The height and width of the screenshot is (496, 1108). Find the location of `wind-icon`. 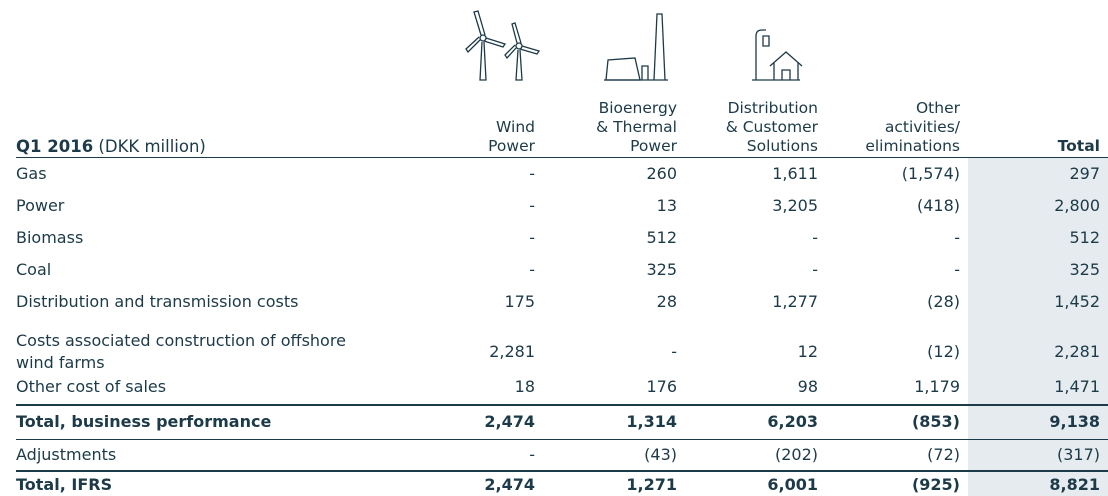

wind-icon is located at coordinates (503, 45).